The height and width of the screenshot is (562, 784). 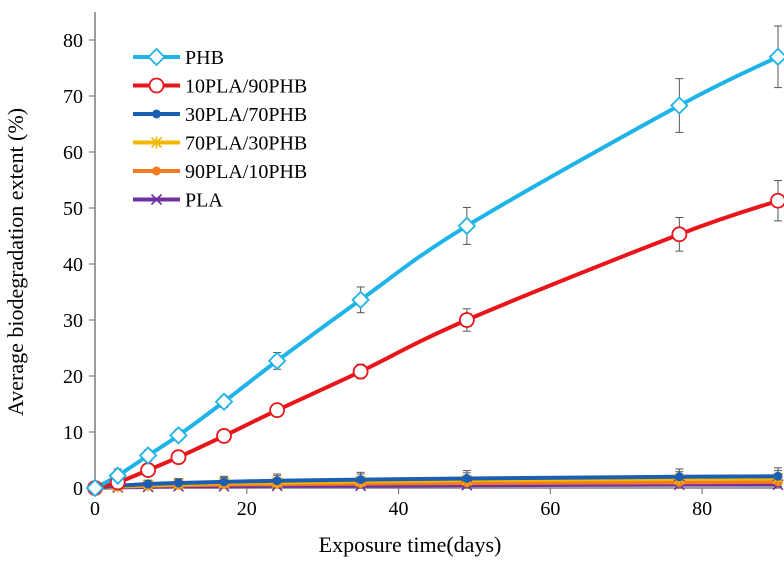 I want to click on legend-item-30pla-70phb: 30PLA/70PHB, so click(x=220, y=115).